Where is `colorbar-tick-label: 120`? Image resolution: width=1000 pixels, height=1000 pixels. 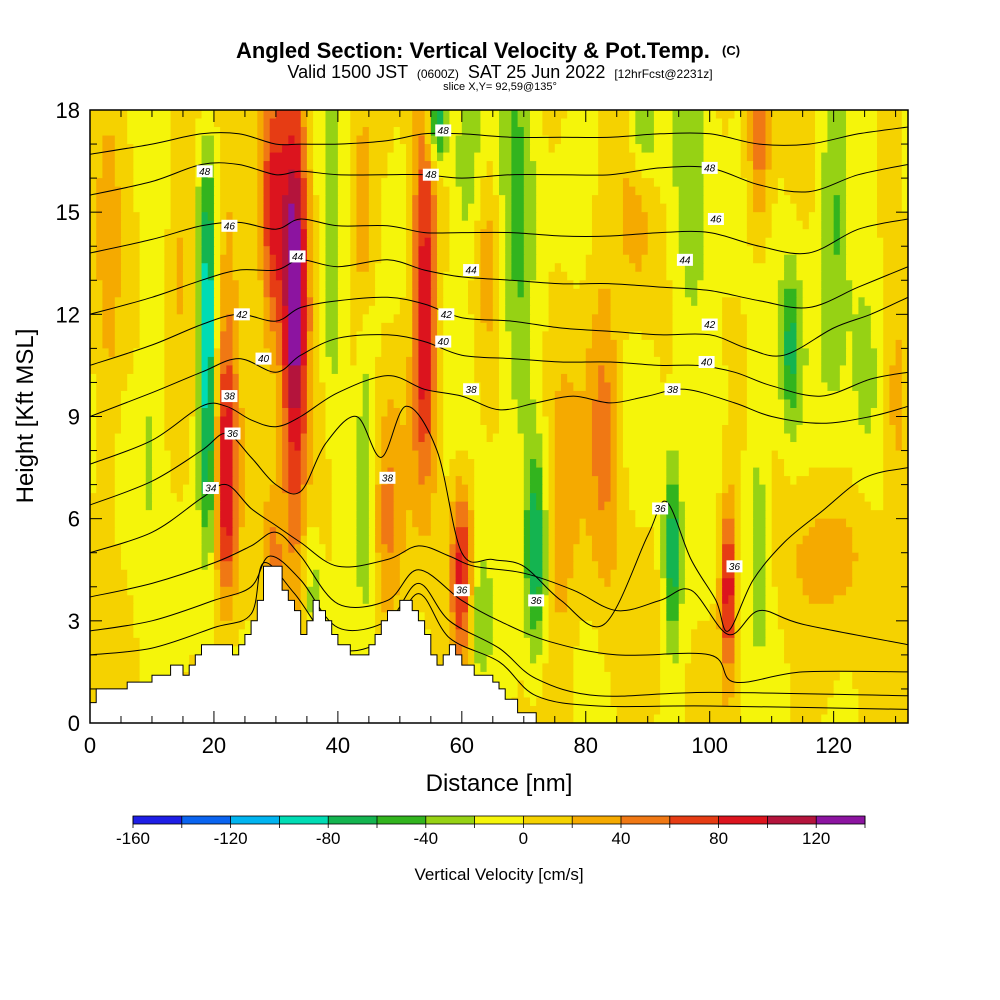 colorbar-tick-label: 120 is located at coordinates (816, 838).